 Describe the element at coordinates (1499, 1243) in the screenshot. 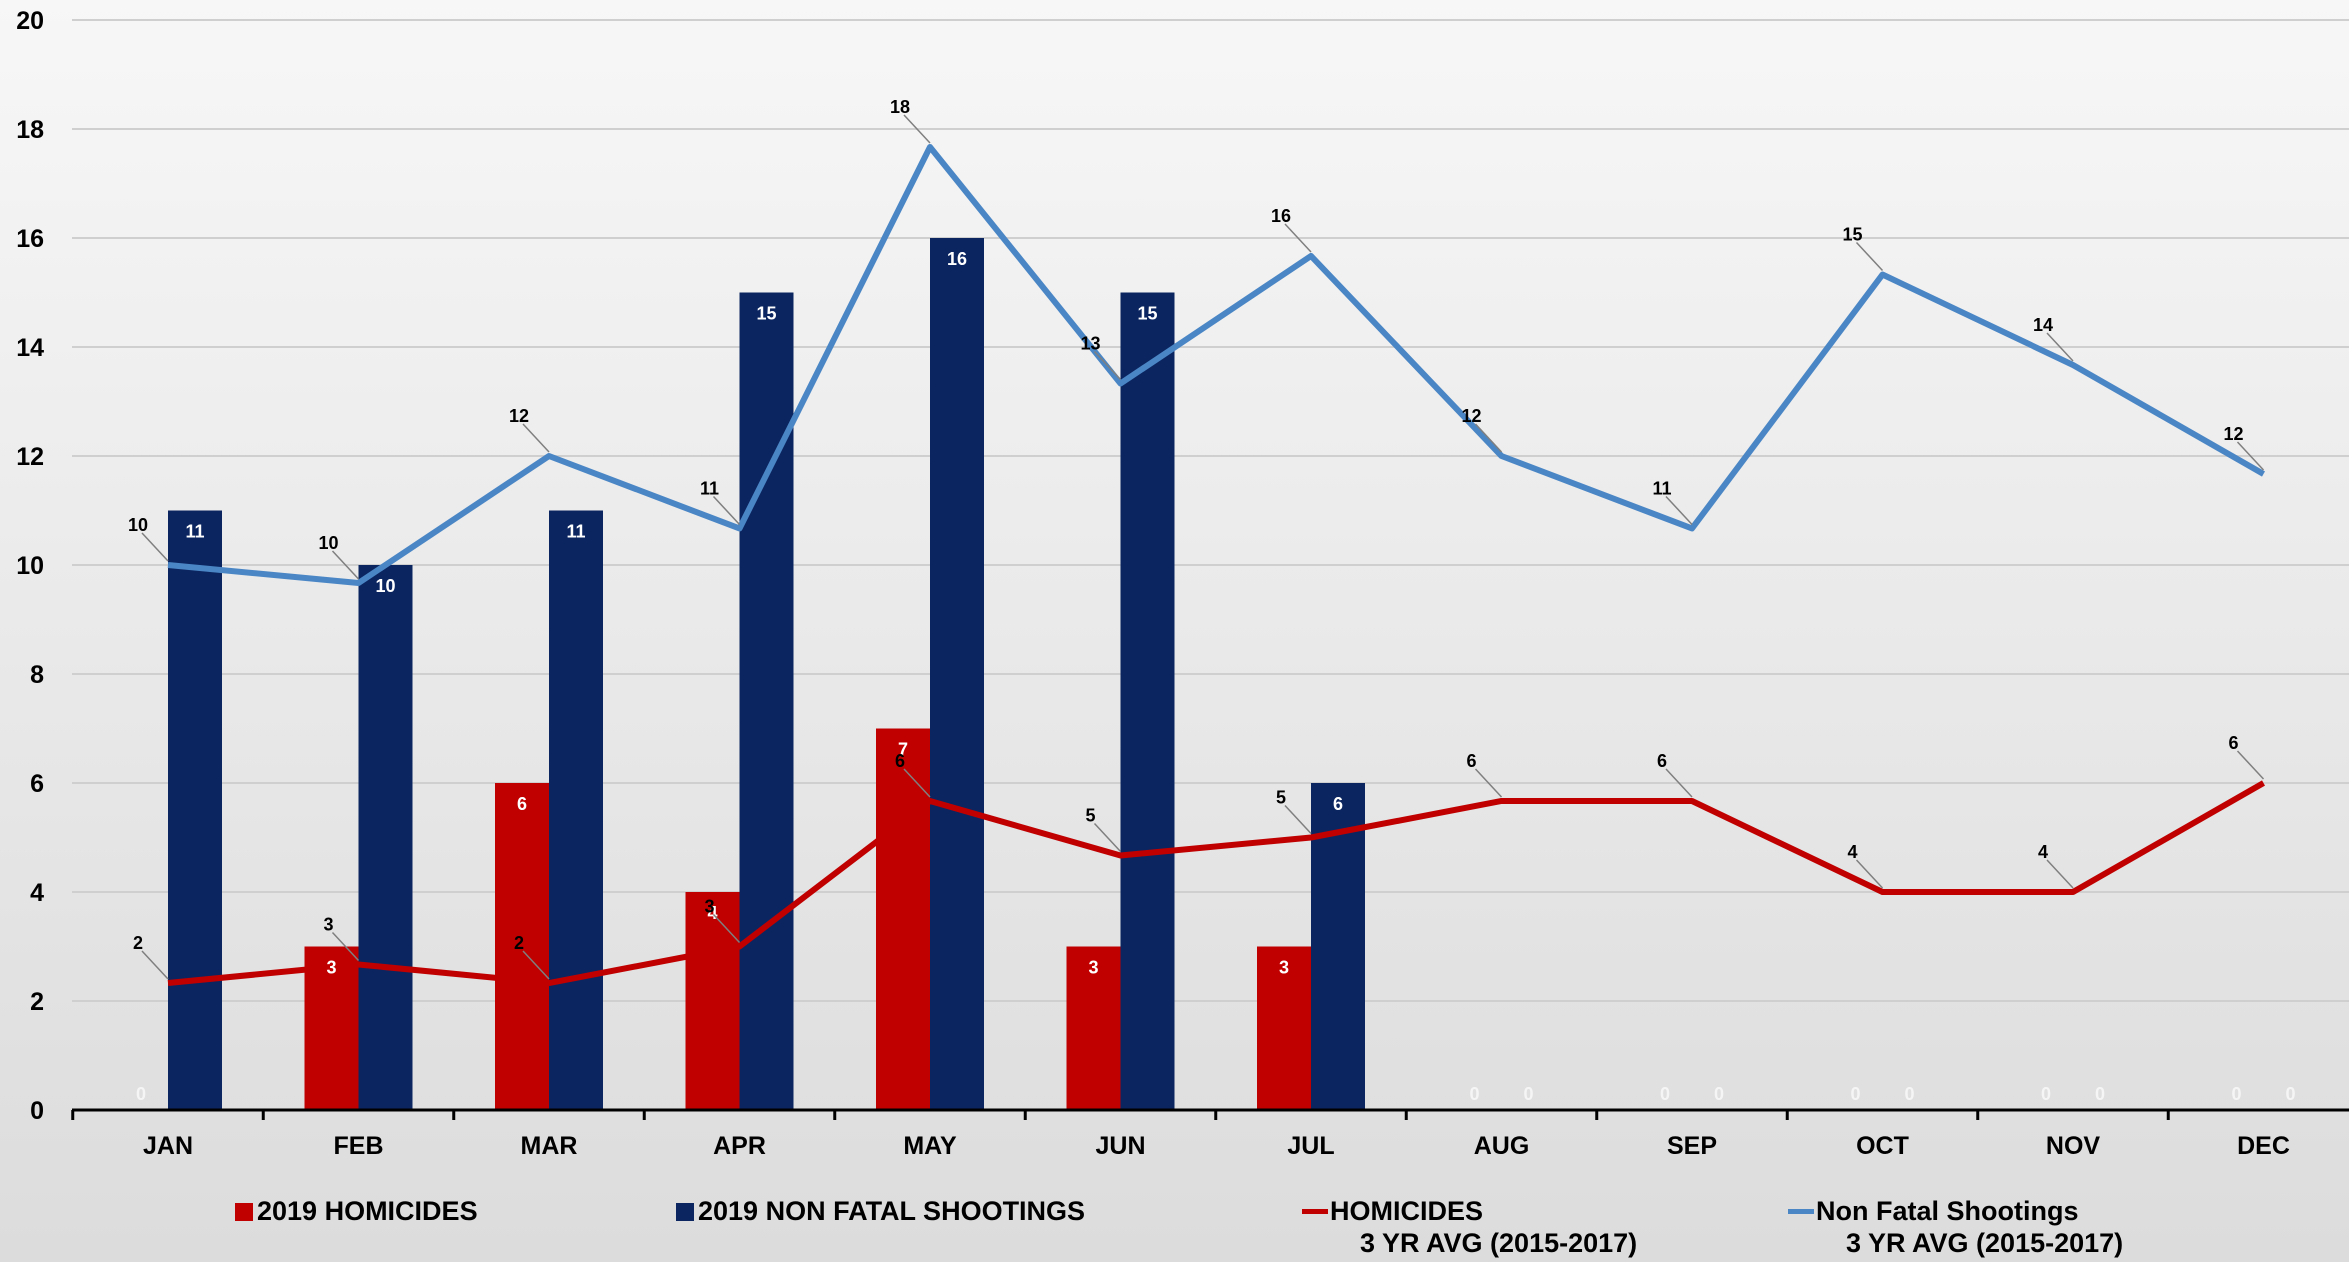

I see `legend-label-homicides-avg-line2: 3 YR AVG (2015-2017)` at that location.